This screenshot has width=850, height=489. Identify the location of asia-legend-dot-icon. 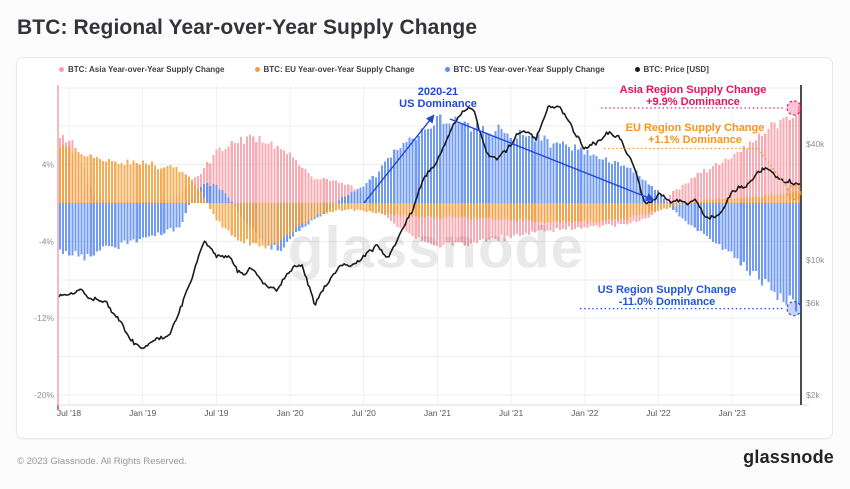
(61, 69).